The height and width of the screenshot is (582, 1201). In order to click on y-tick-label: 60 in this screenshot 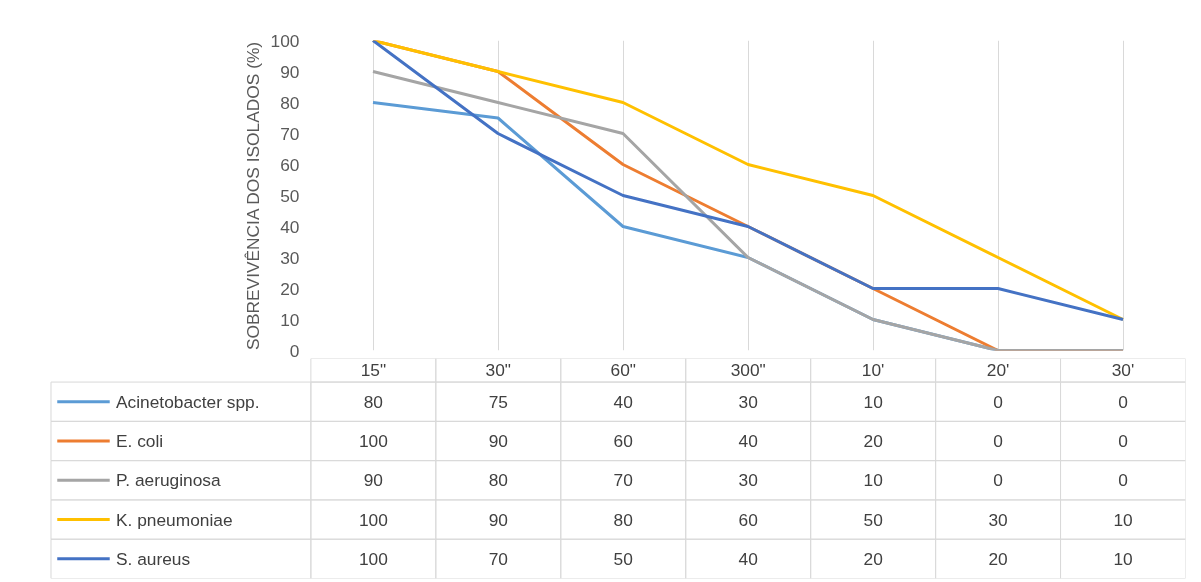, I will do `click(290, 164)`.